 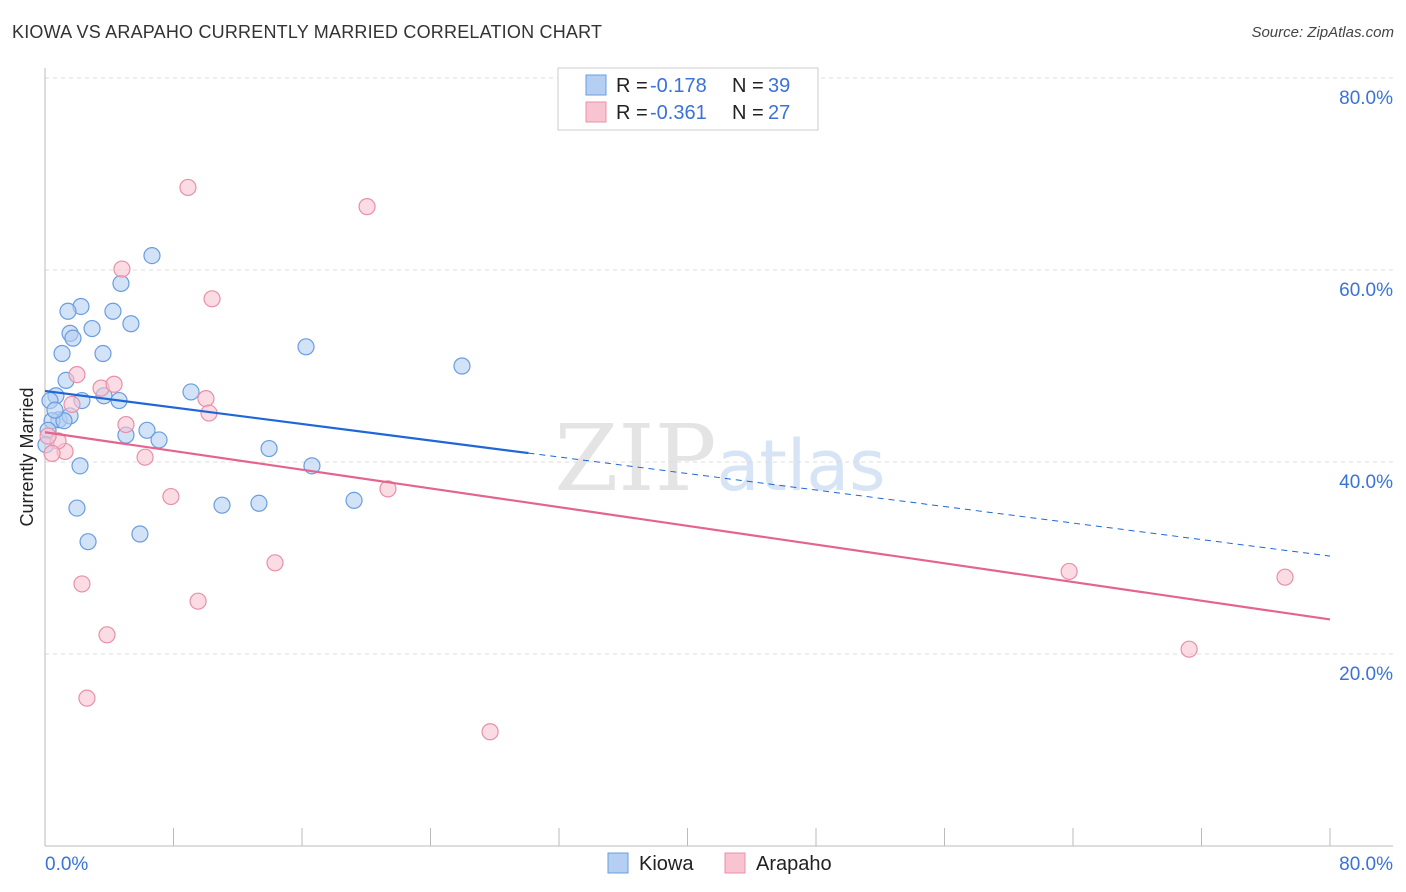 I want to click on bottom-legend-label: Kiowa, so click(x=666, y=864).